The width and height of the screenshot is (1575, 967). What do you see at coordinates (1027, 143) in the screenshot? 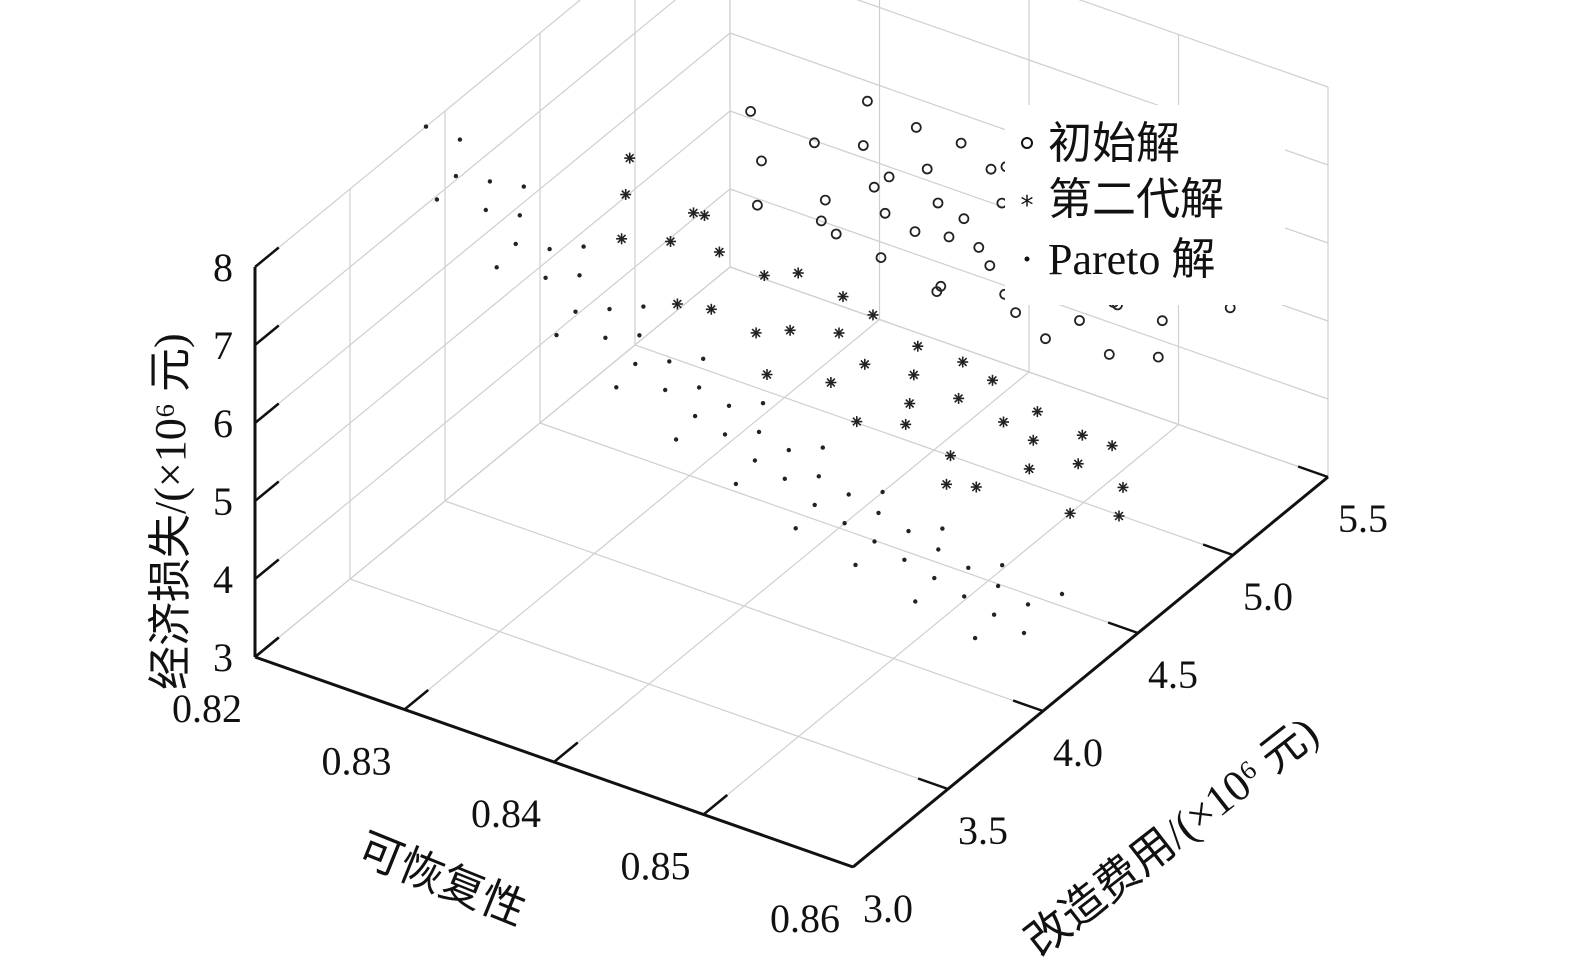
I see `legend-marker-circle` at bounding box center [1027, 143].